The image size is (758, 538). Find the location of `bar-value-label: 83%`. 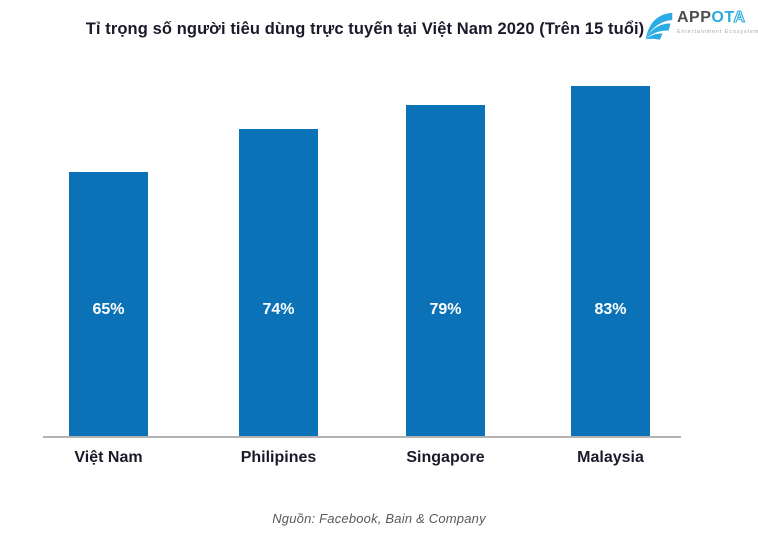

bar-value-label: 83% is located at coordinates (610, 309).